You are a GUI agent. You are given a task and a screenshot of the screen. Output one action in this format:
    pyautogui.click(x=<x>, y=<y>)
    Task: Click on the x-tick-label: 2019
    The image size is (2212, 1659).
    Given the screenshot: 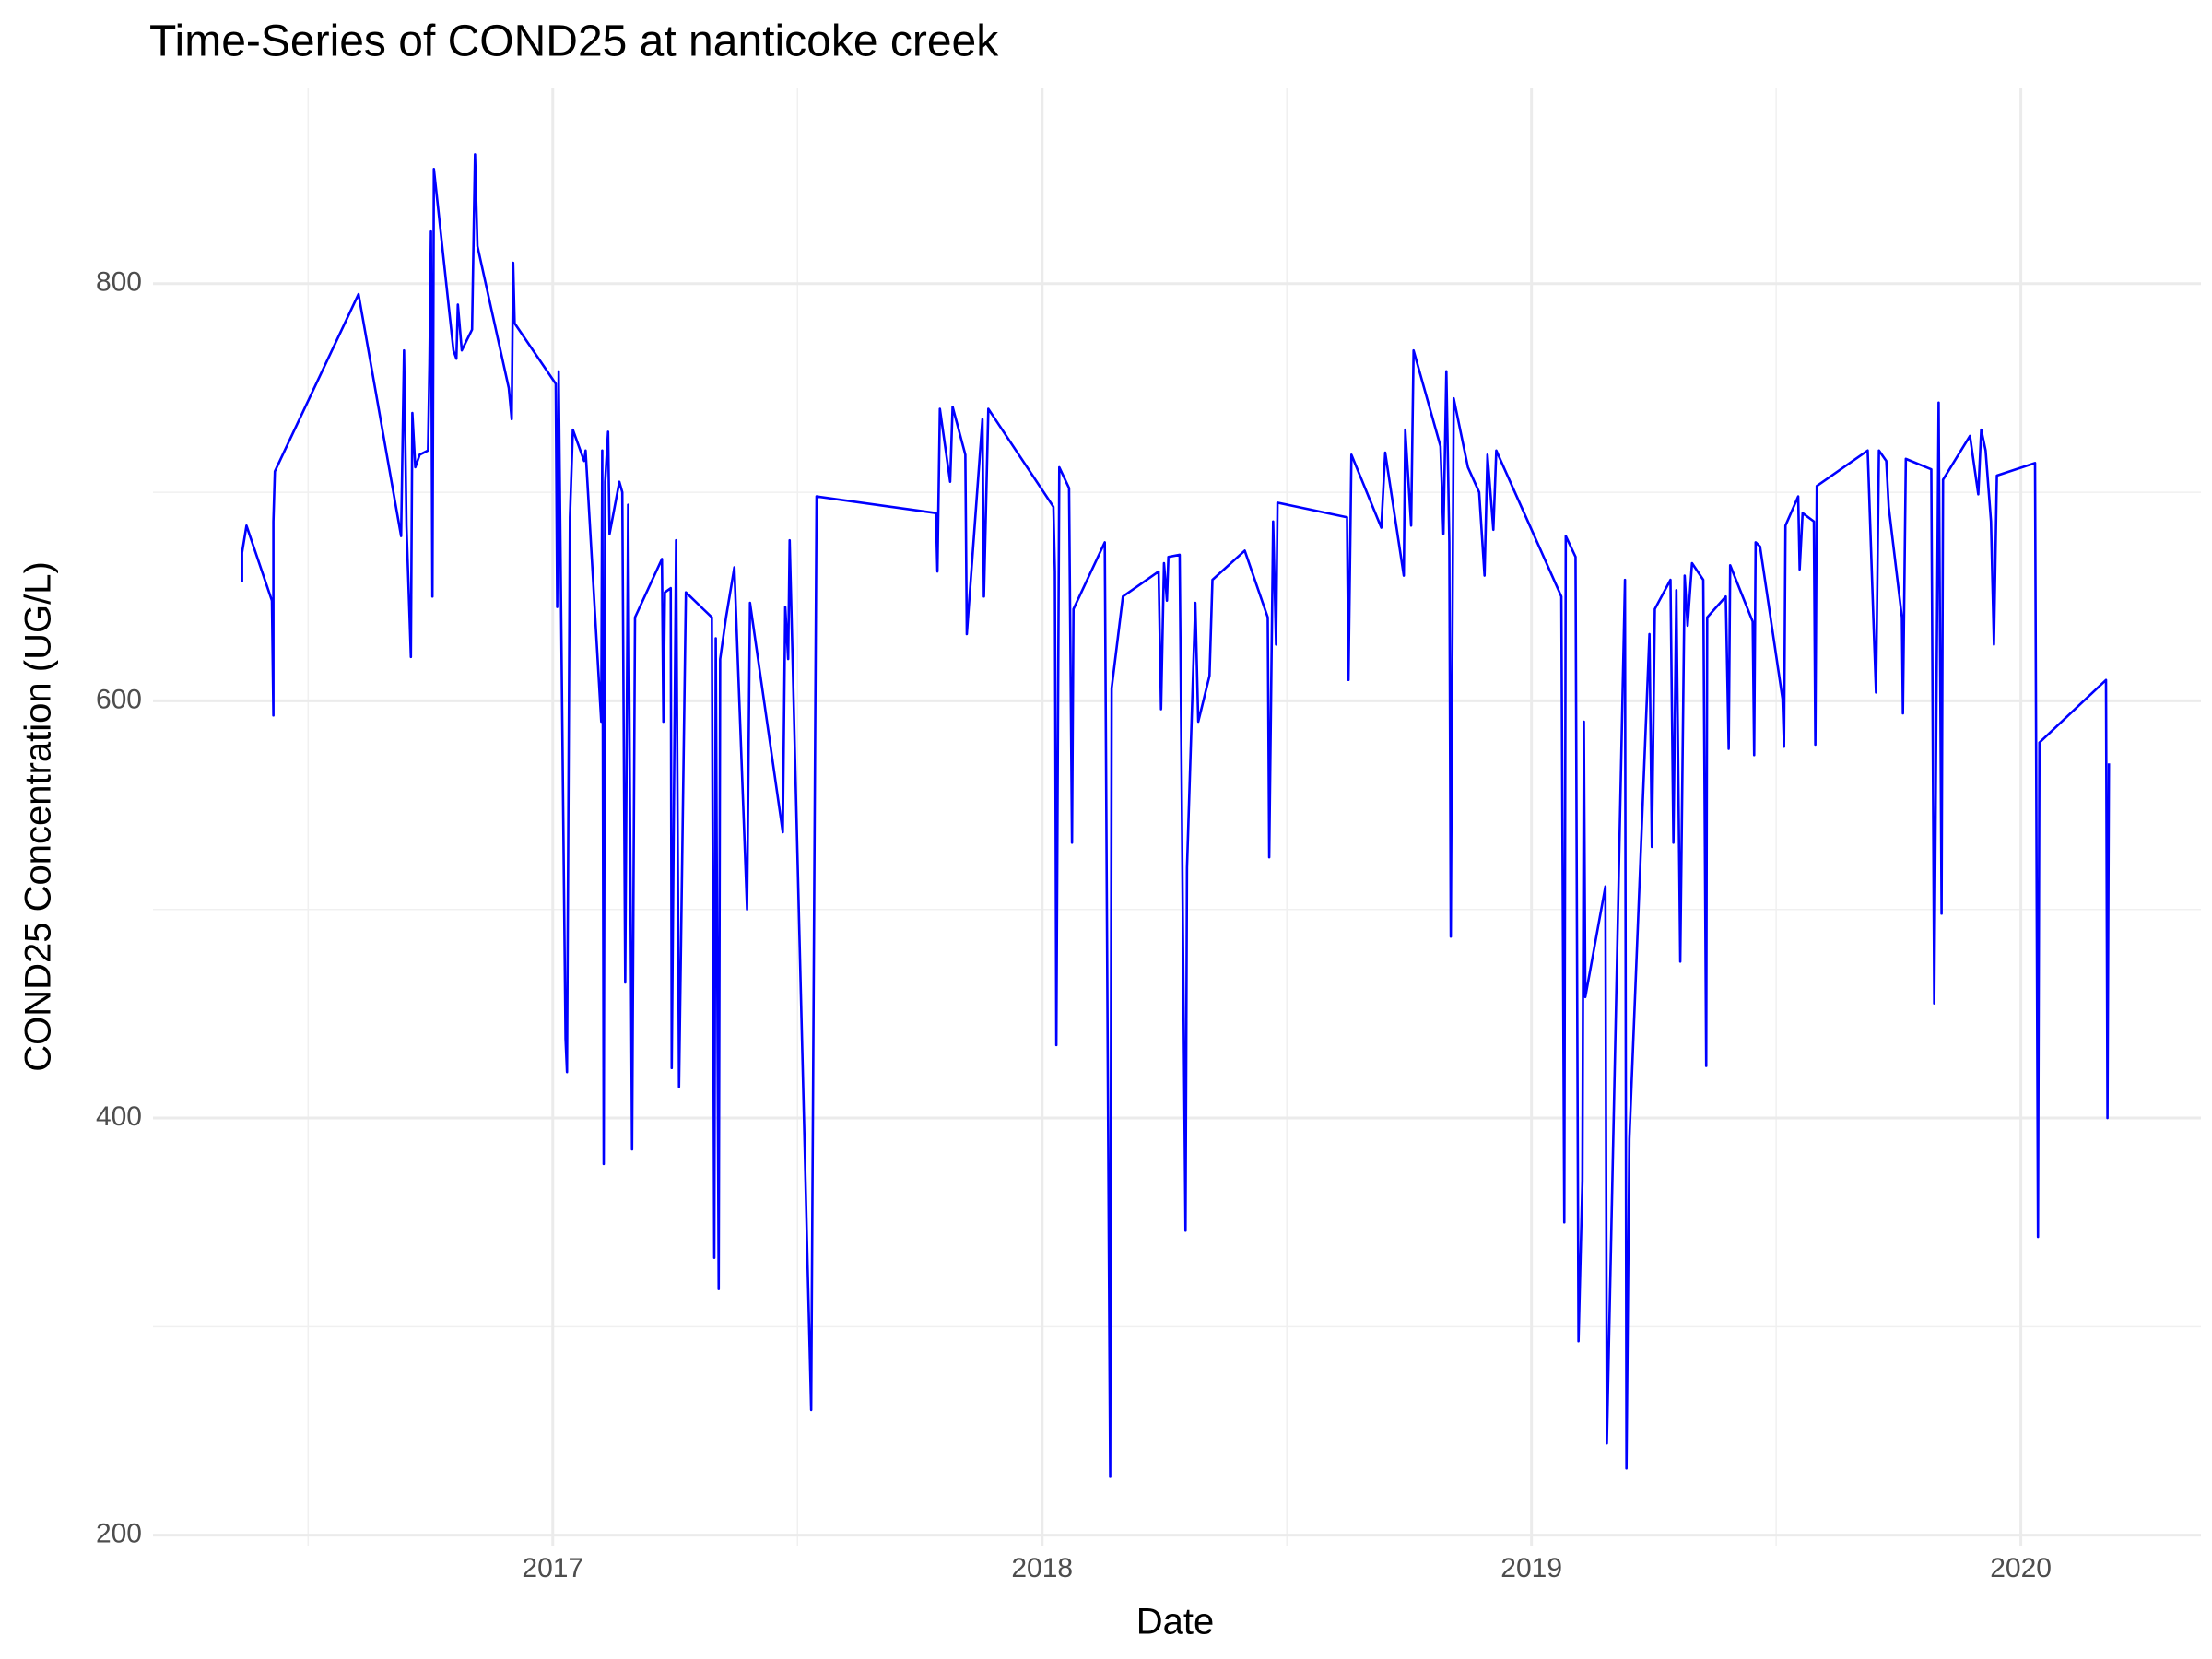 What is the action you would take?
    pyautogui.click(x=1531, y=1568)
    